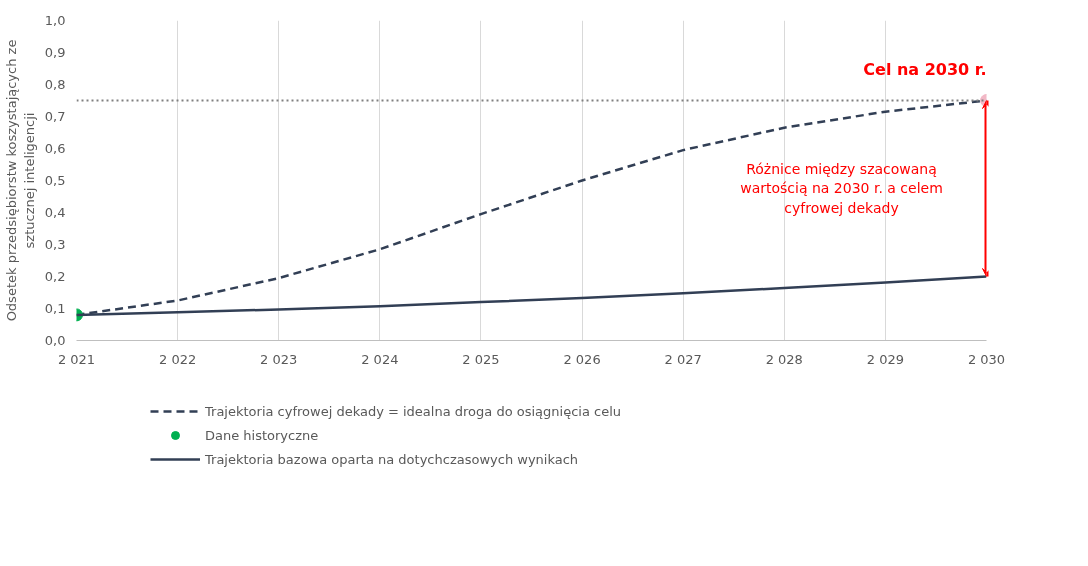  I want to click on x-tick-label: 2 024, so click(380, 359).